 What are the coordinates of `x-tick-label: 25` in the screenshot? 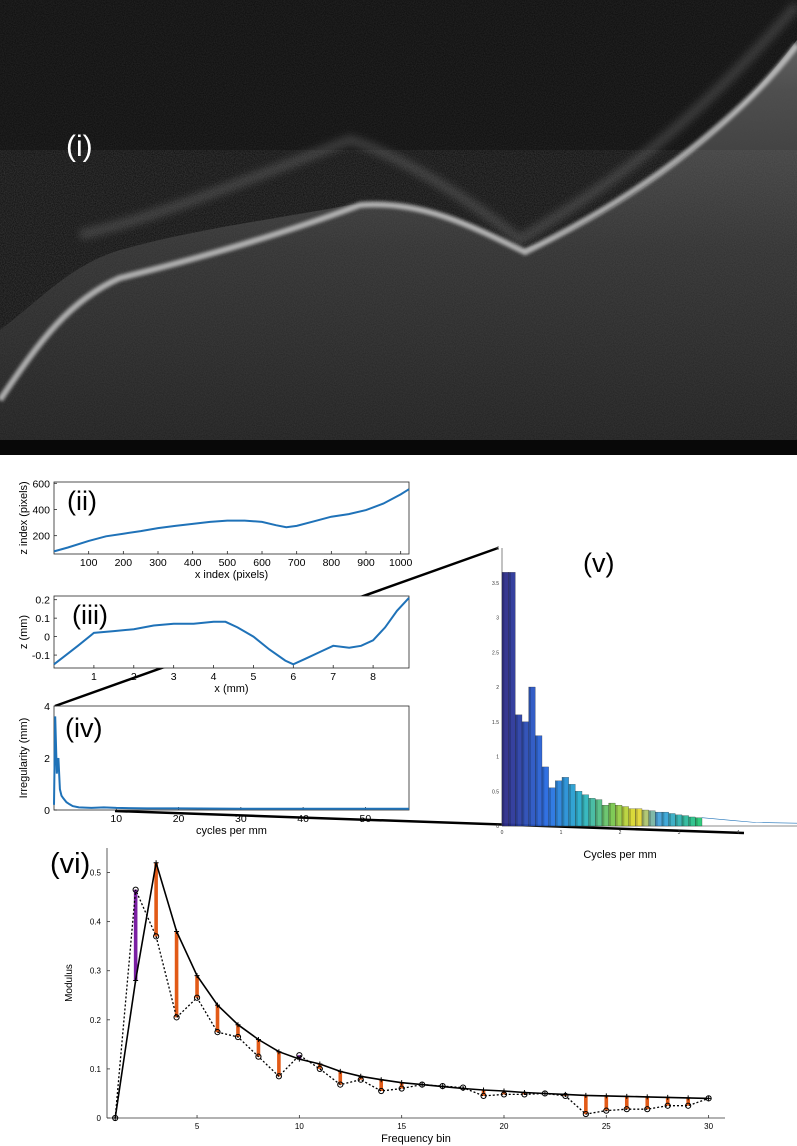 It's located at (606, 1126).